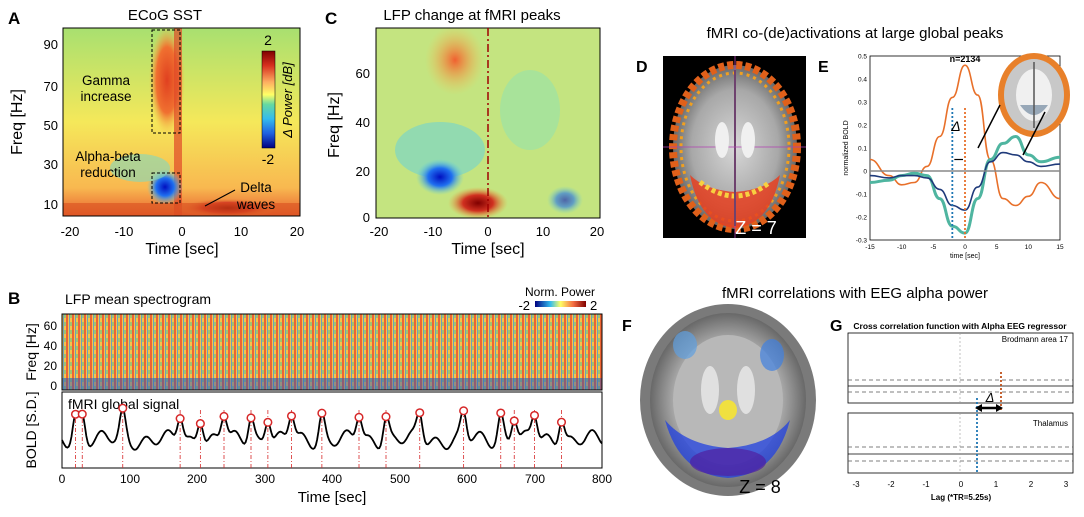 The height and width of the screenshot is (517, 1084). What do you see at coordinates (166, 81) in the screenshot?
I see `gamma-box` at bounding box center [166, 81].